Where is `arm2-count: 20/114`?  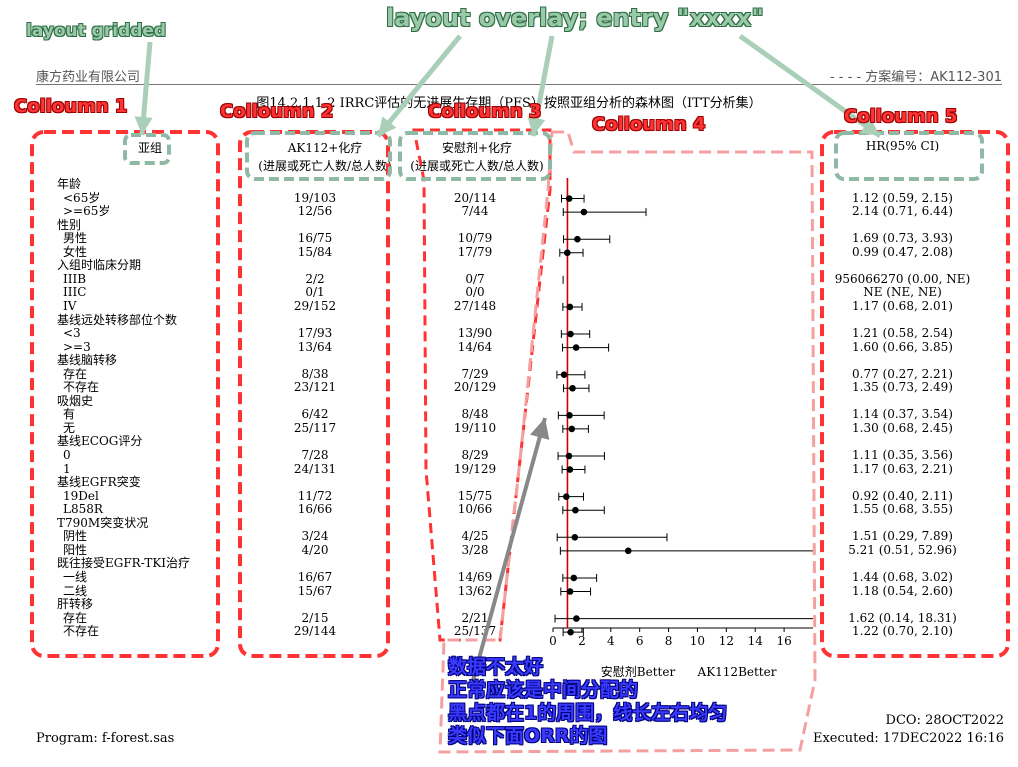 arm2-count: 20/114 is located at coordinates (475, 197).